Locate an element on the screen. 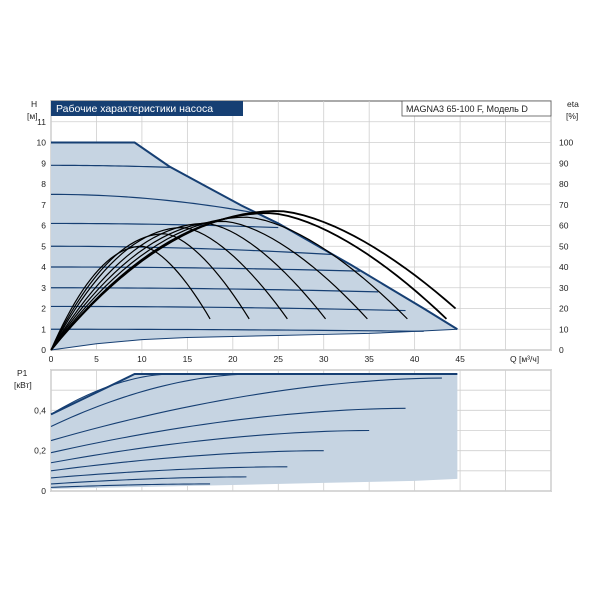  head-x-tick-label: 10 is located at coordinates (142, 359).